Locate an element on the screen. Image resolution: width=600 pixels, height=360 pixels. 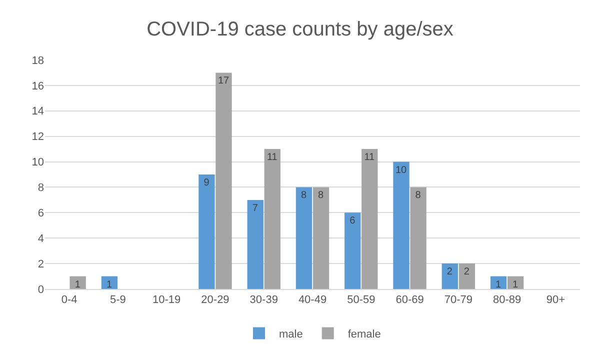
x-tick-label: 40-49 is located at coordinates (312, 300).